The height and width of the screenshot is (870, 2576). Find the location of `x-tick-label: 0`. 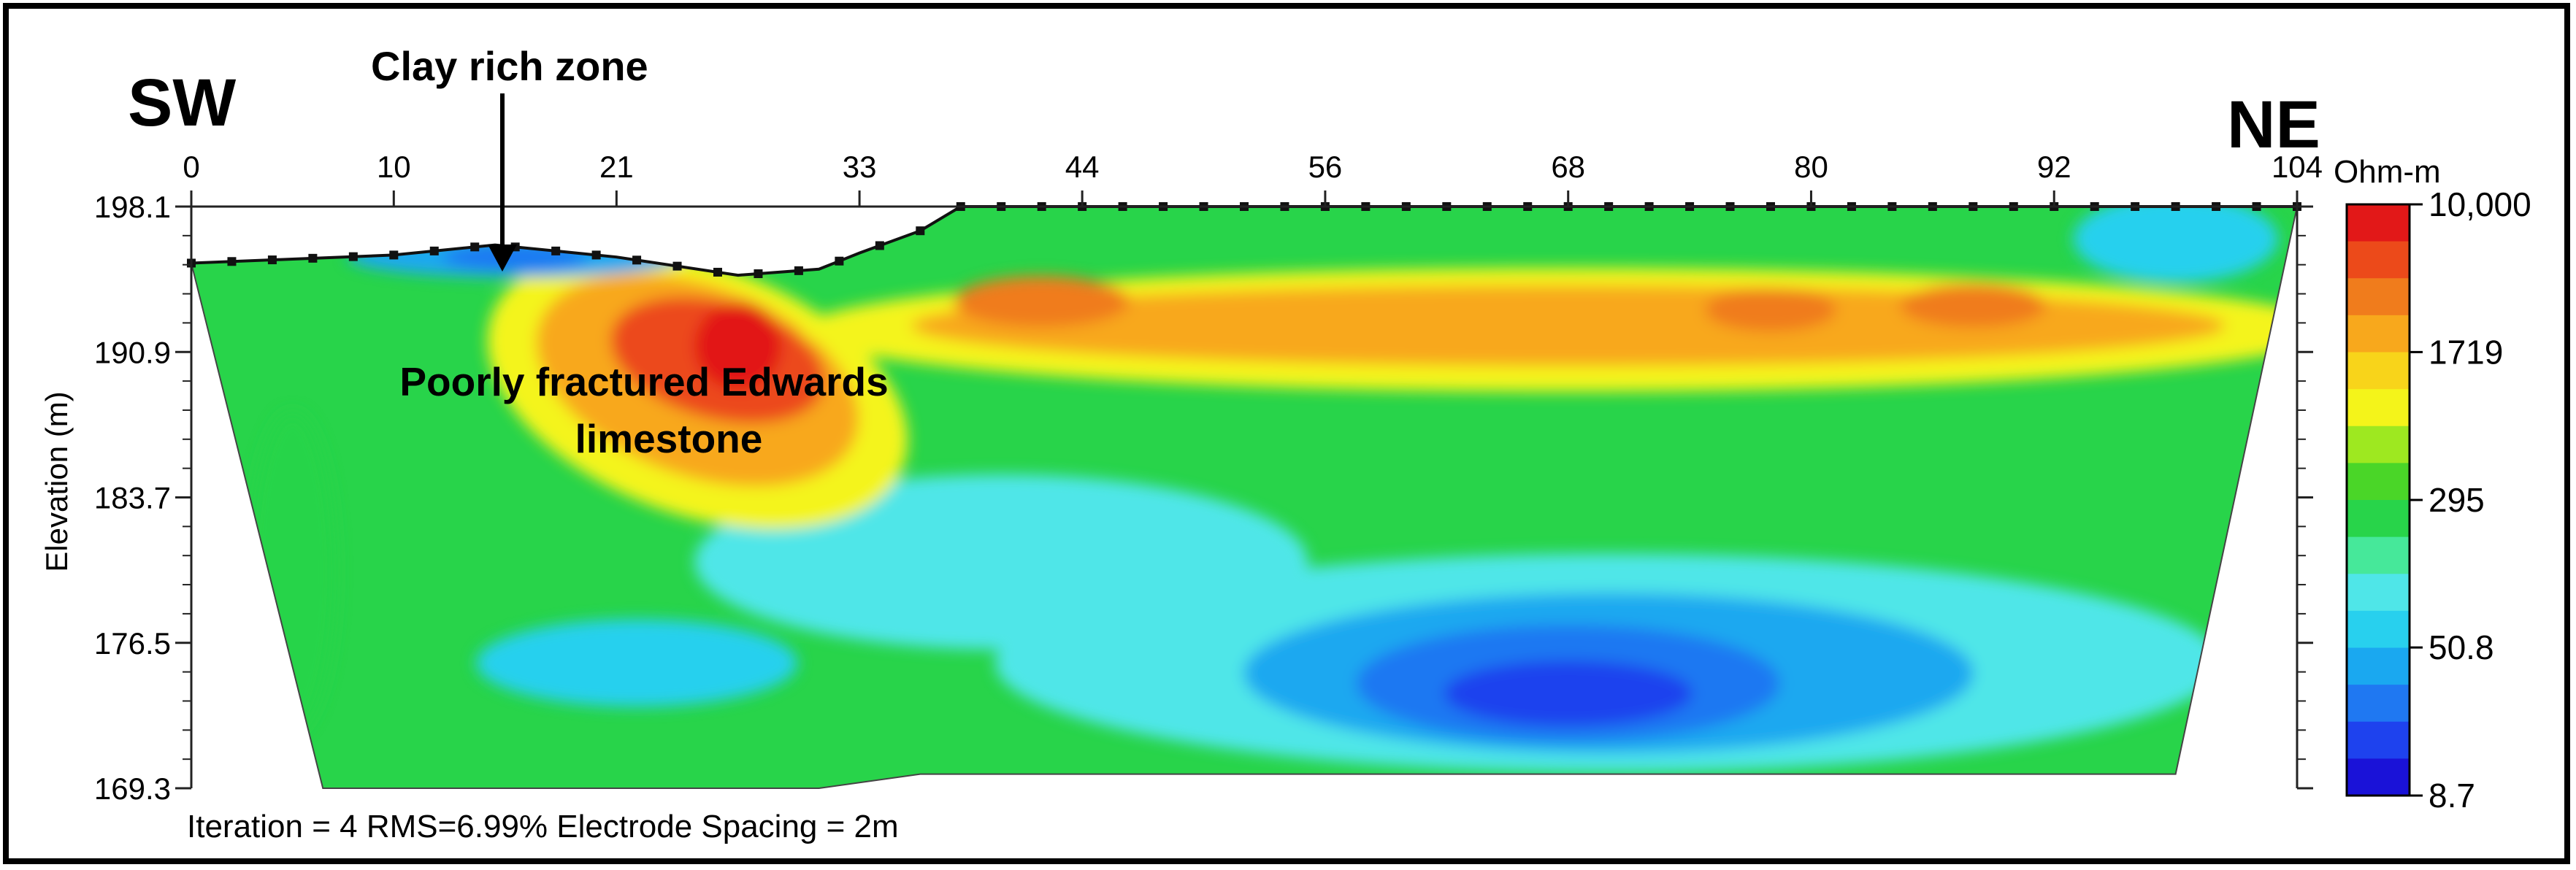

x-tick-label: 0 is located at coordinates (191, 167).